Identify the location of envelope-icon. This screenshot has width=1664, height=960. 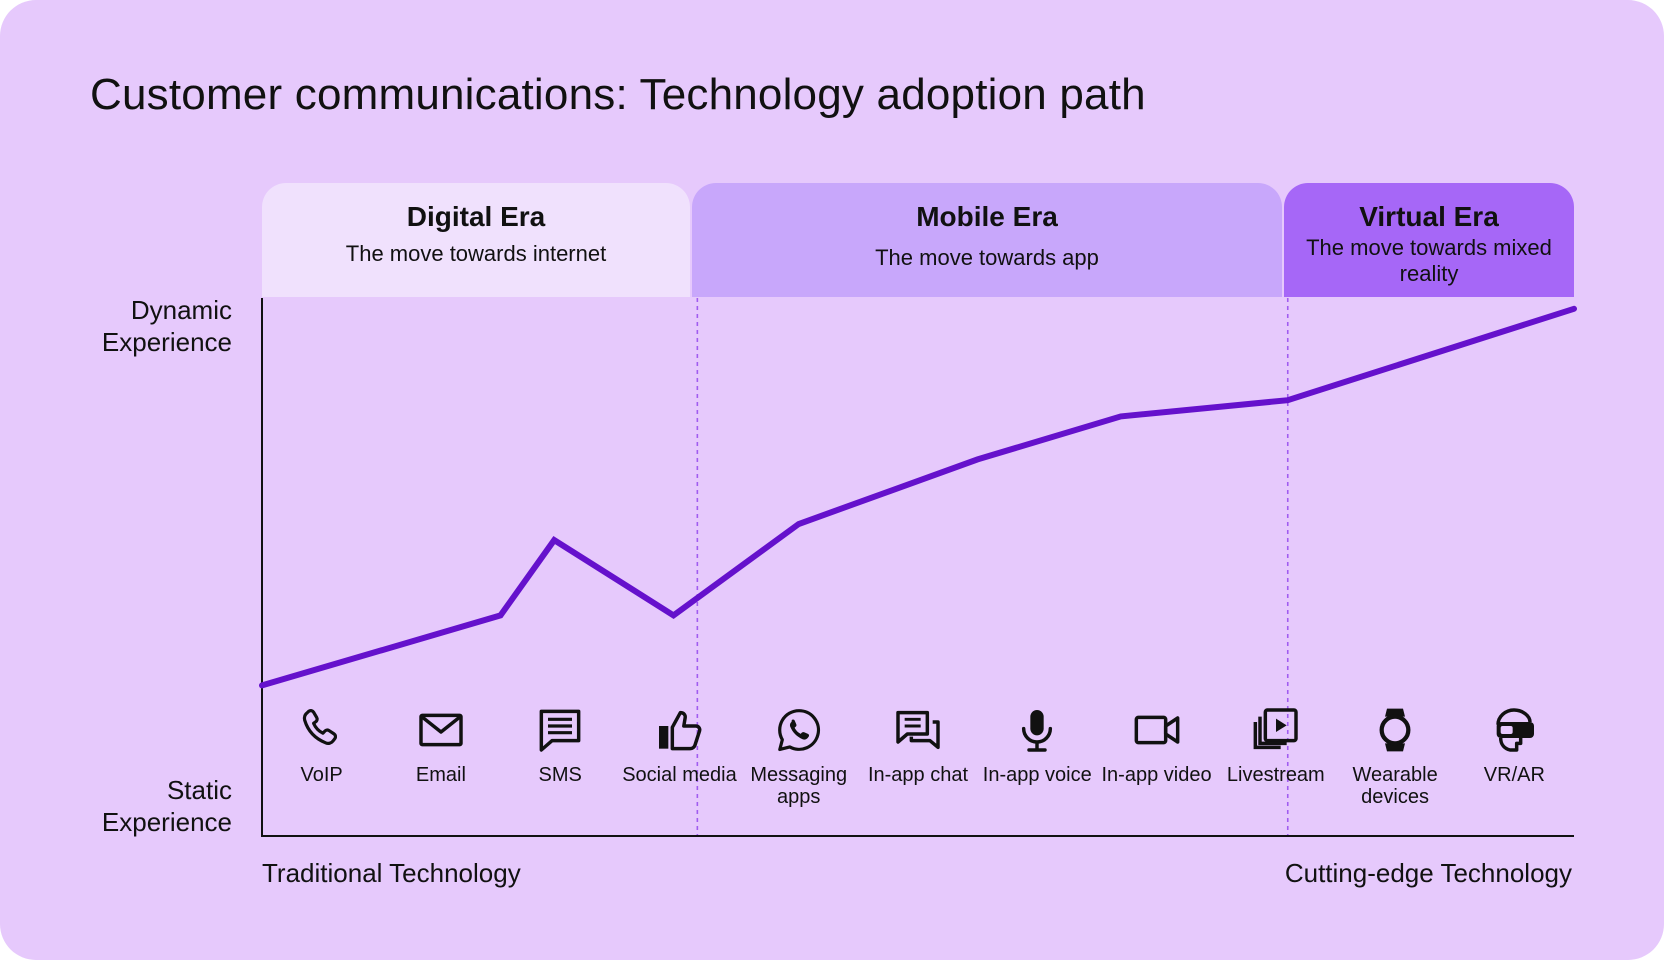
(441, 730).